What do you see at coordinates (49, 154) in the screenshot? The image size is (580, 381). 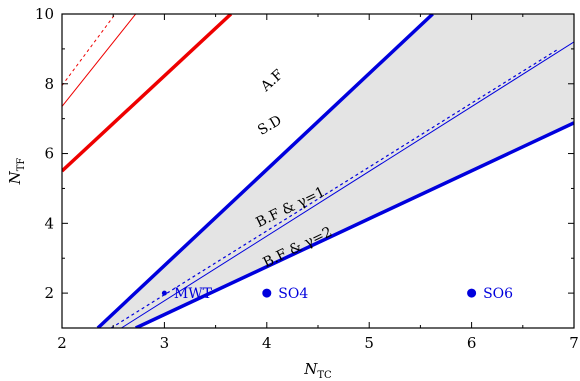 I see `y-tick-label: 6` at bounding box center [49, 154].